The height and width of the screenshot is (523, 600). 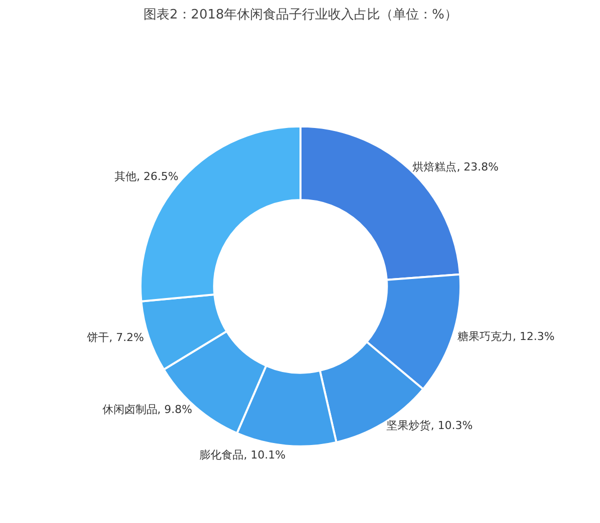 I want to click on chart-title: 图表2：2018年休闲食品子行业收入占比（单位：%）, so click(x=301, y=15).